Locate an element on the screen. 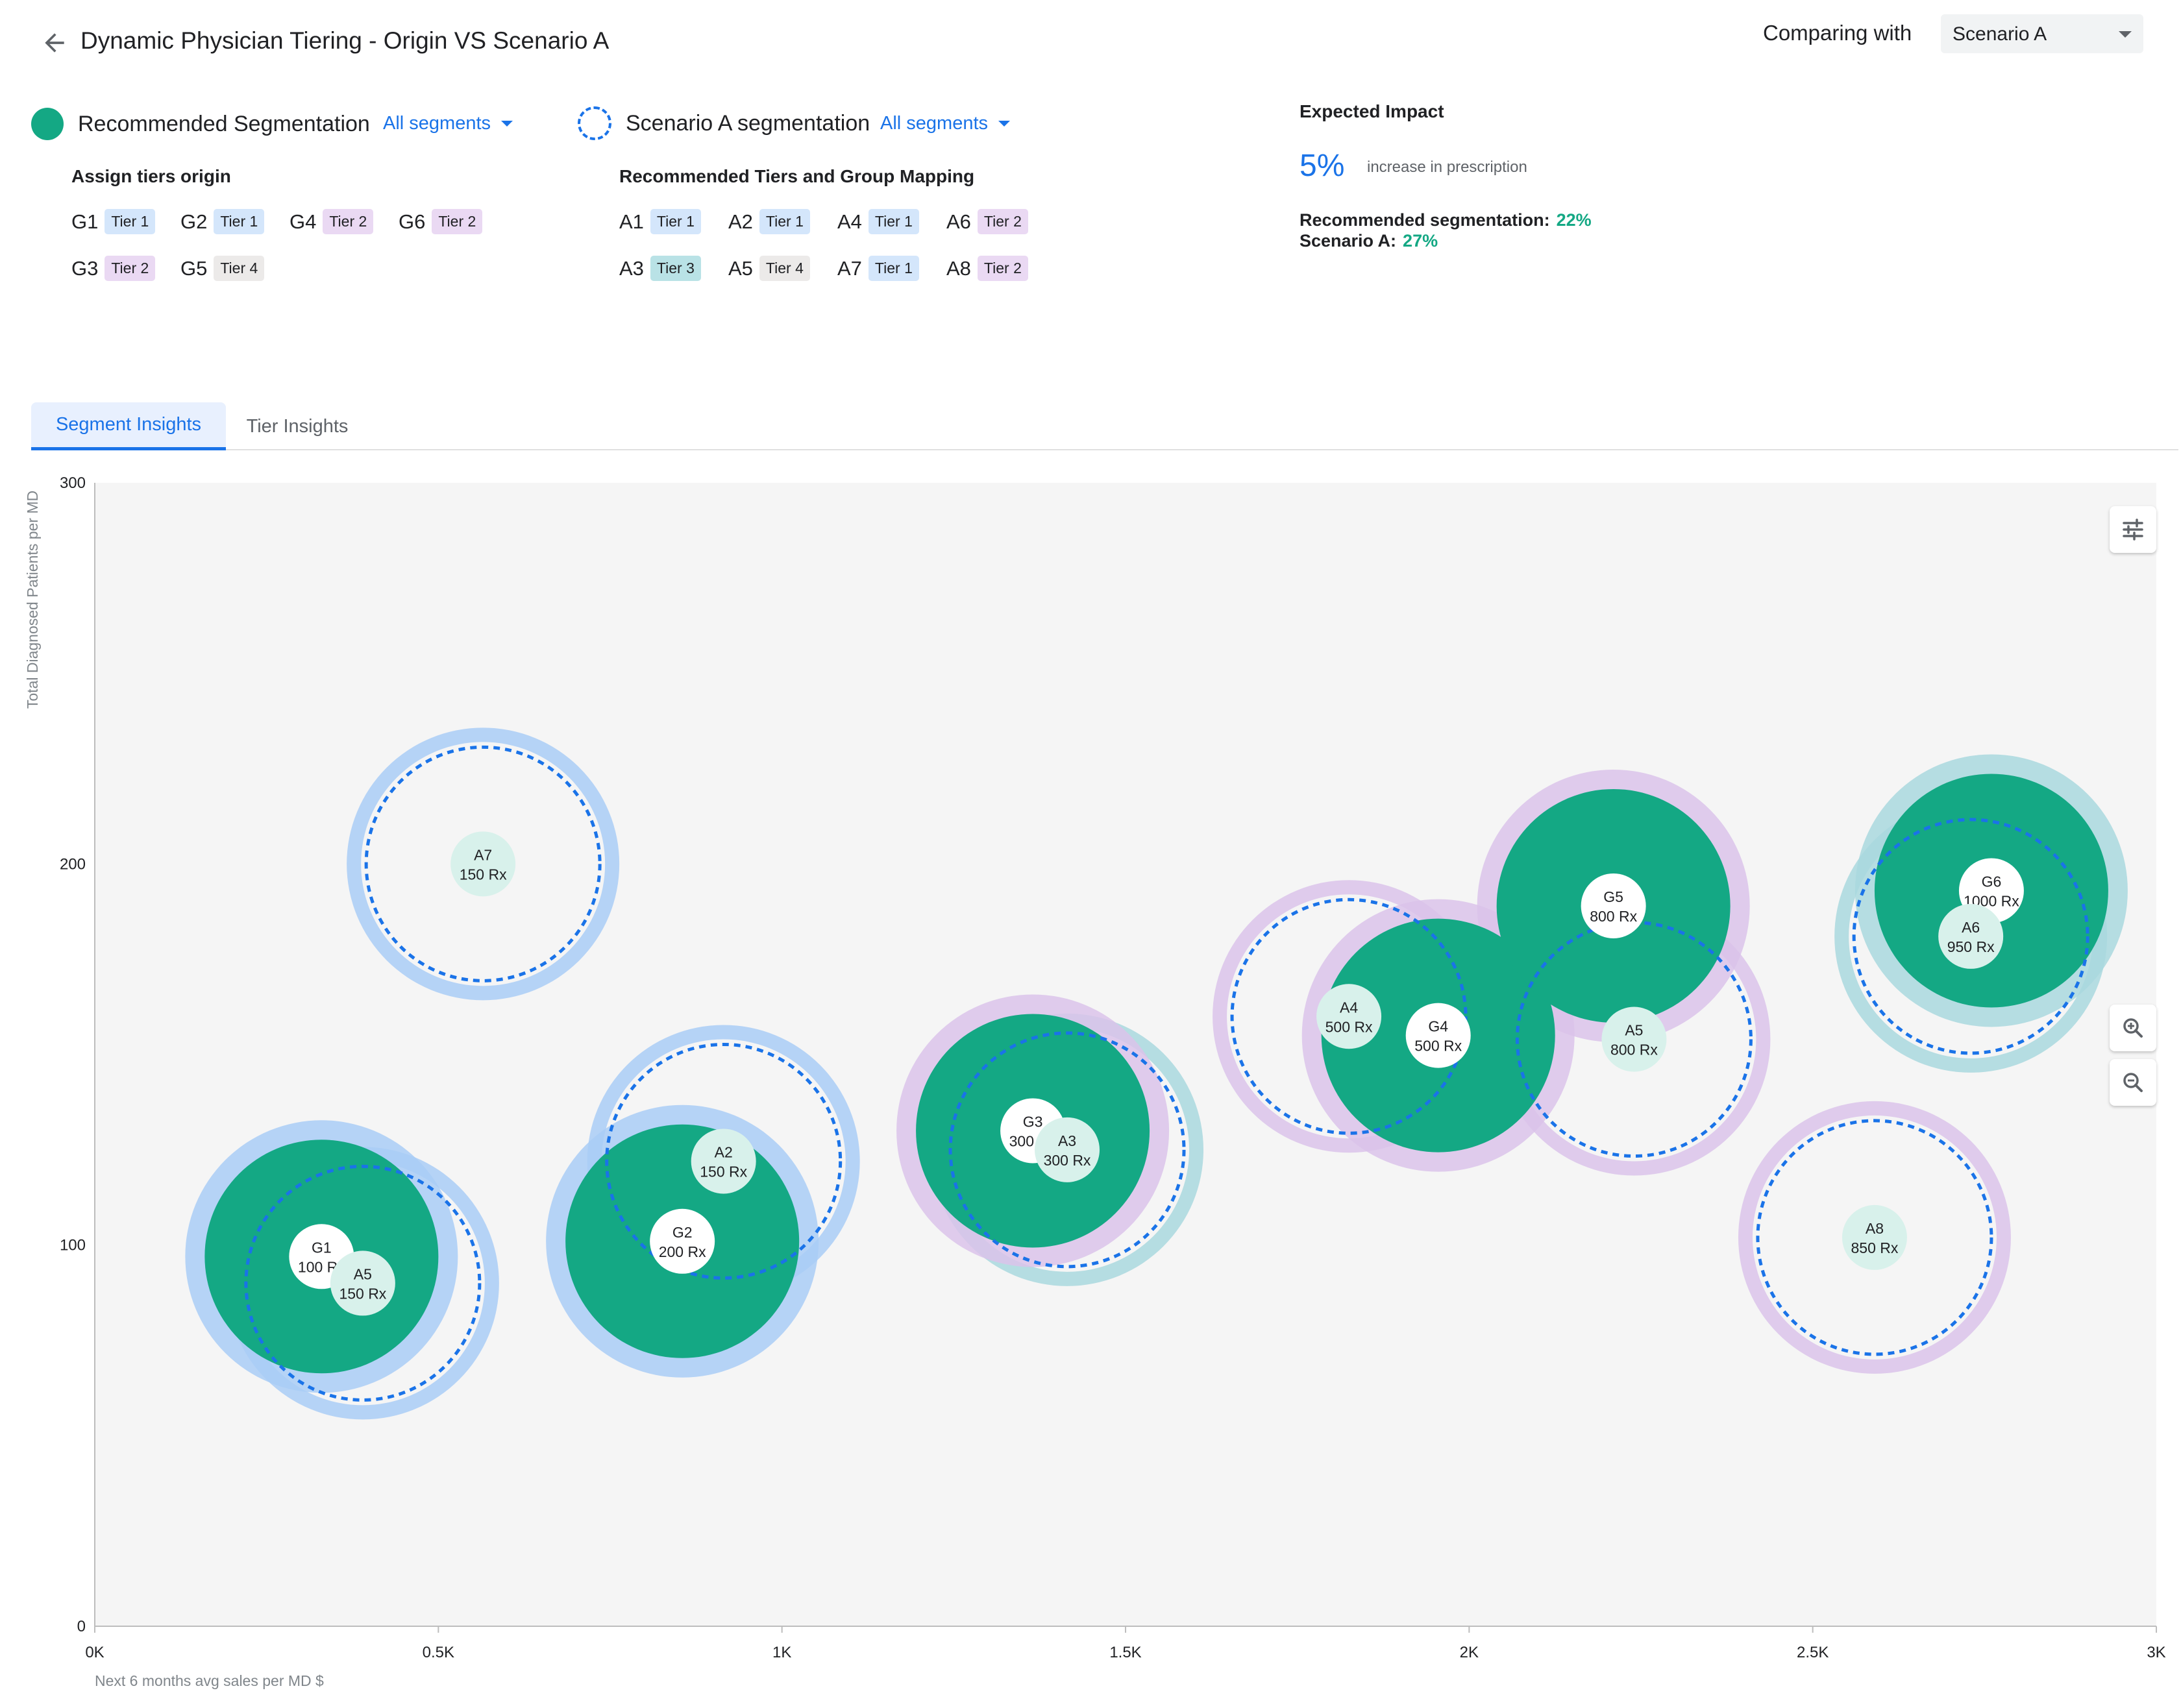 The image size is (2181, 1708). recommended-dot-icon is located at coordinates (47, 124).